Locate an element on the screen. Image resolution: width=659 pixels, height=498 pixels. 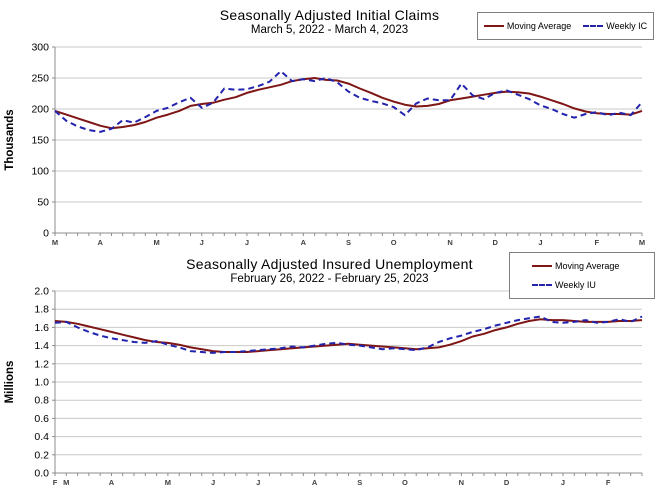
y-axis-title: Millions is located at coordinates (10, 382).